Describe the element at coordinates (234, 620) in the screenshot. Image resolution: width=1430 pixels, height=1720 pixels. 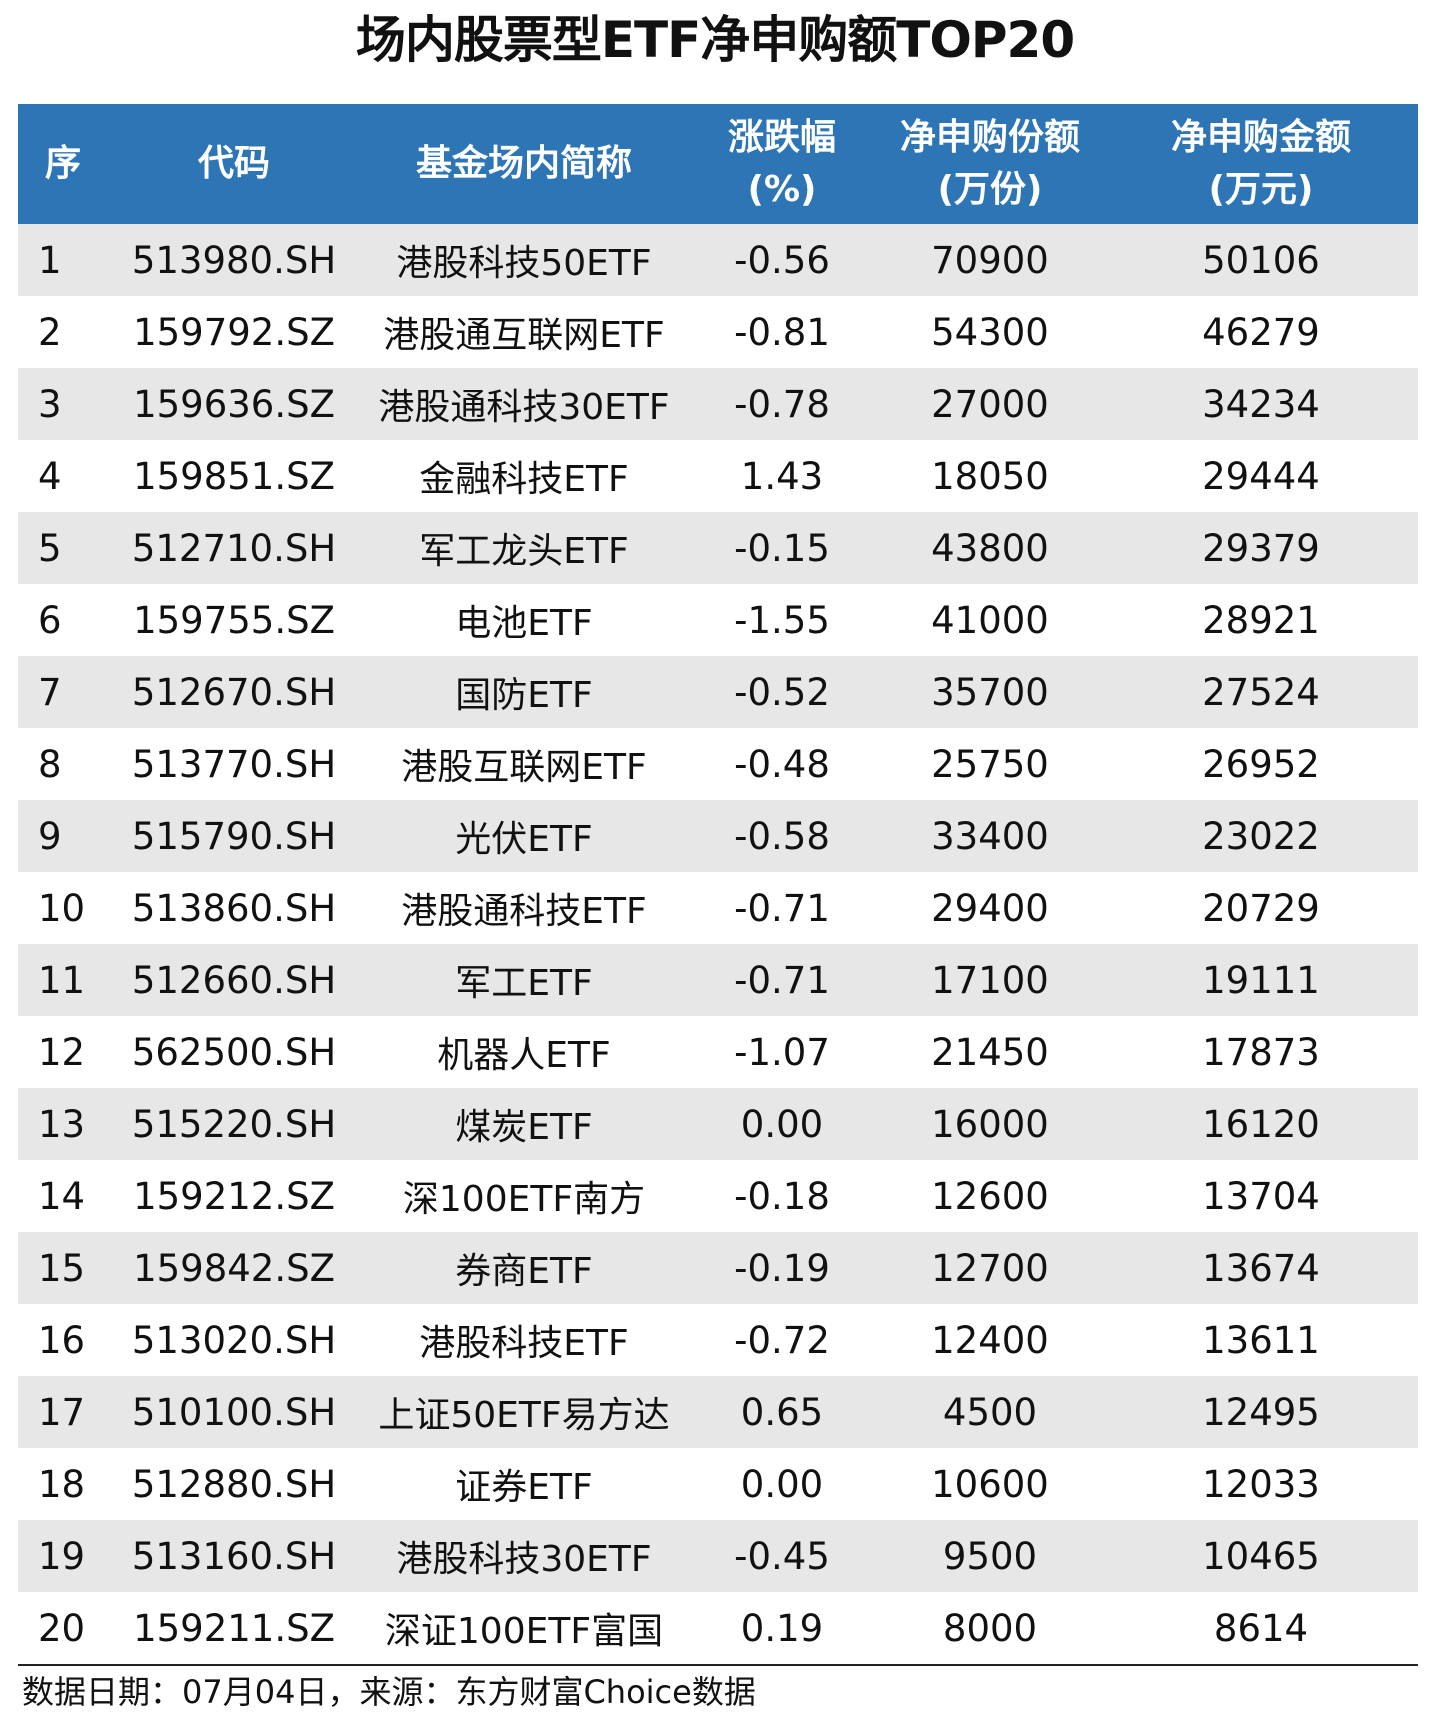
I see `cell-code: 159755.SZ` at that location.